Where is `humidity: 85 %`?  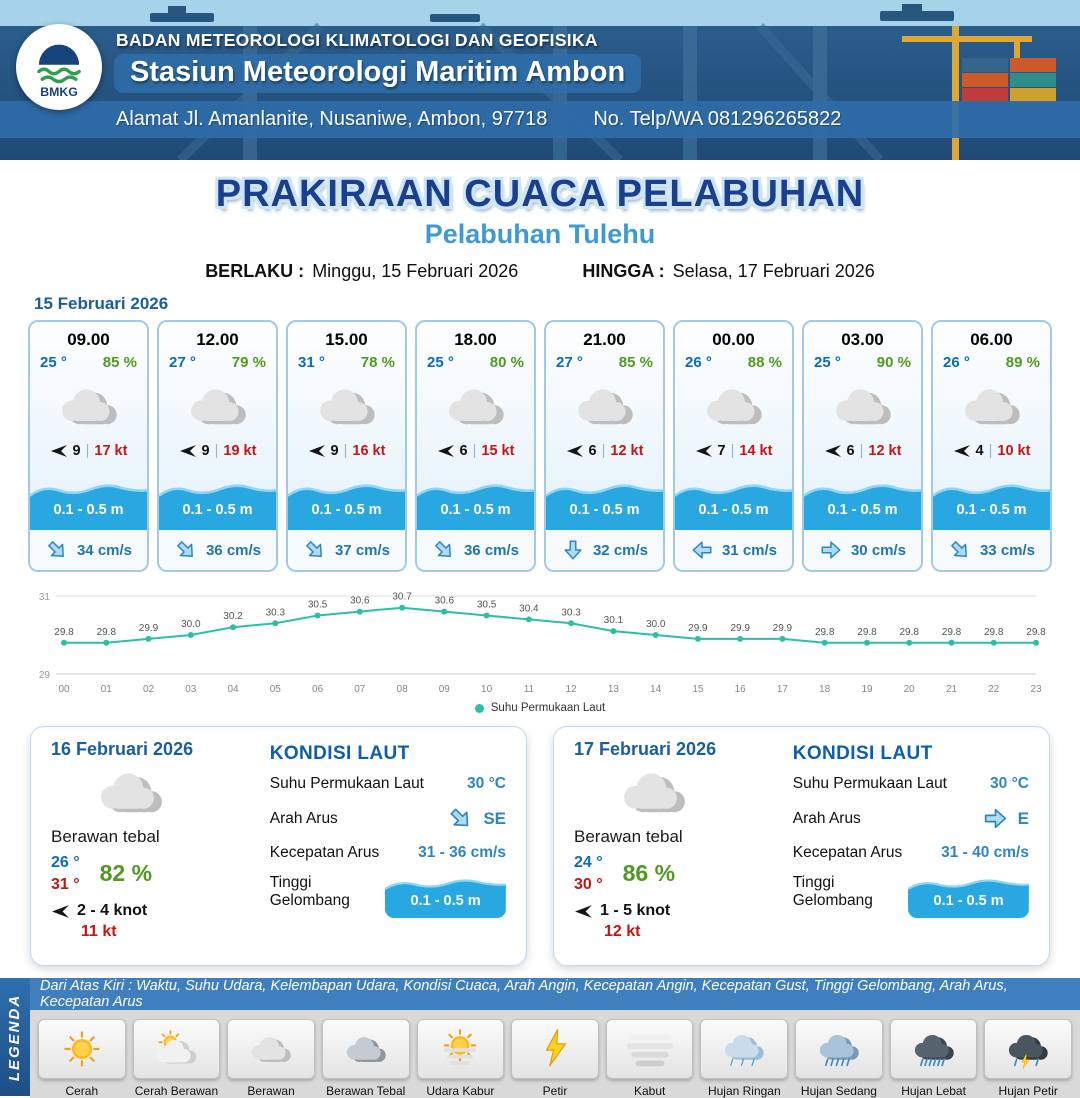
humidity: 85 % is located at coordinates (635, 362).